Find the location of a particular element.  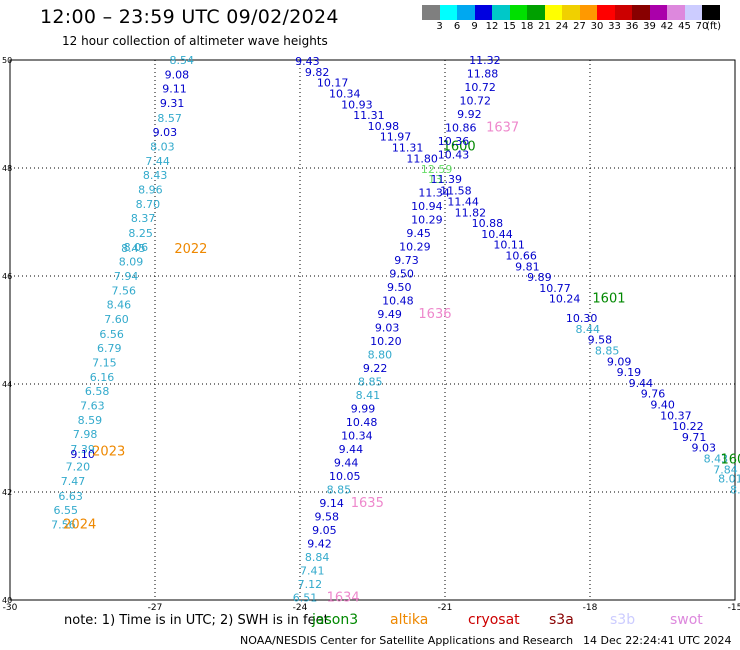

color-tick-label: 45 is located at coordinates (684, 26).